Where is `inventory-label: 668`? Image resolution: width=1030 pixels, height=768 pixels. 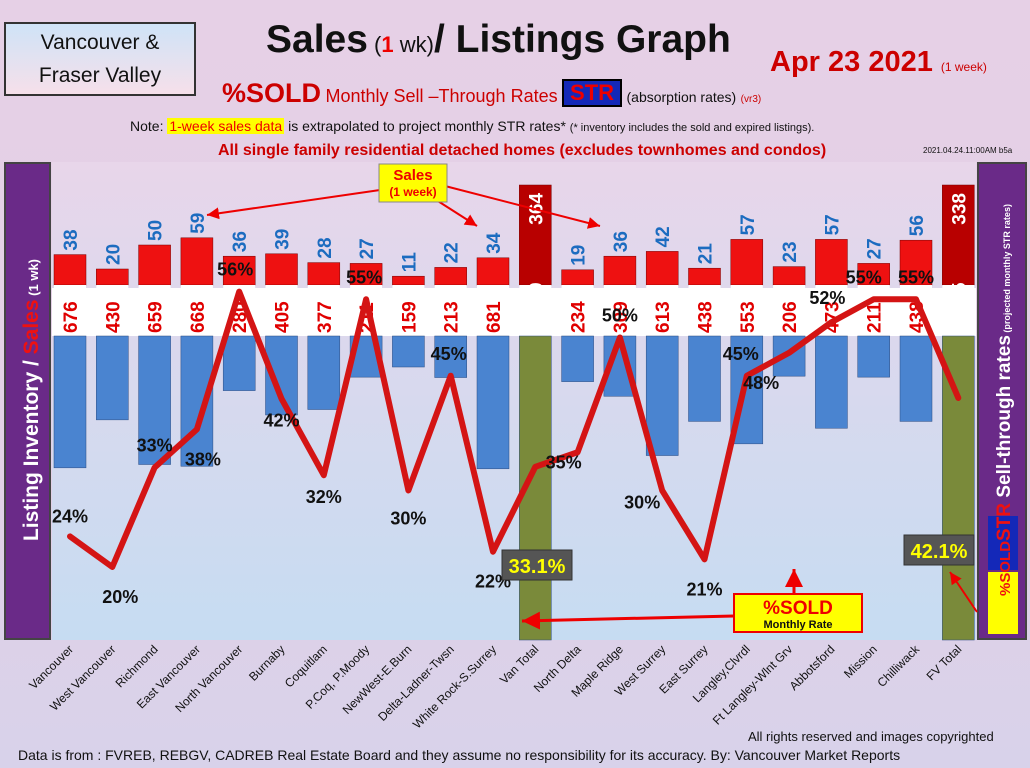 inventory-label: 668 is located at coordinates (198, 317).